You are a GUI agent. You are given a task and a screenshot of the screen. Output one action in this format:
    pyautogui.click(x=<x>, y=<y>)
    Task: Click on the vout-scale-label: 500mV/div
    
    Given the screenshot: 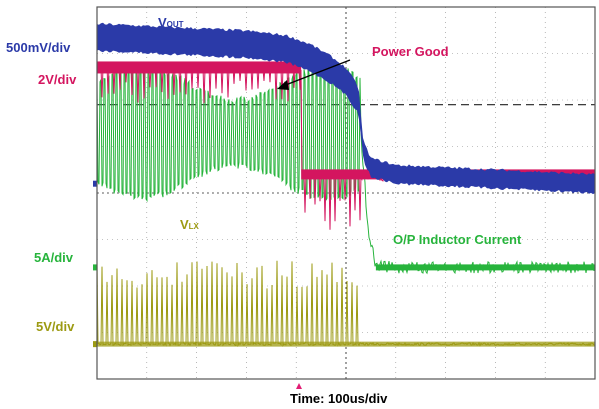 What is the action you would take?
    pyautogui.click(x=38, y=47)
    